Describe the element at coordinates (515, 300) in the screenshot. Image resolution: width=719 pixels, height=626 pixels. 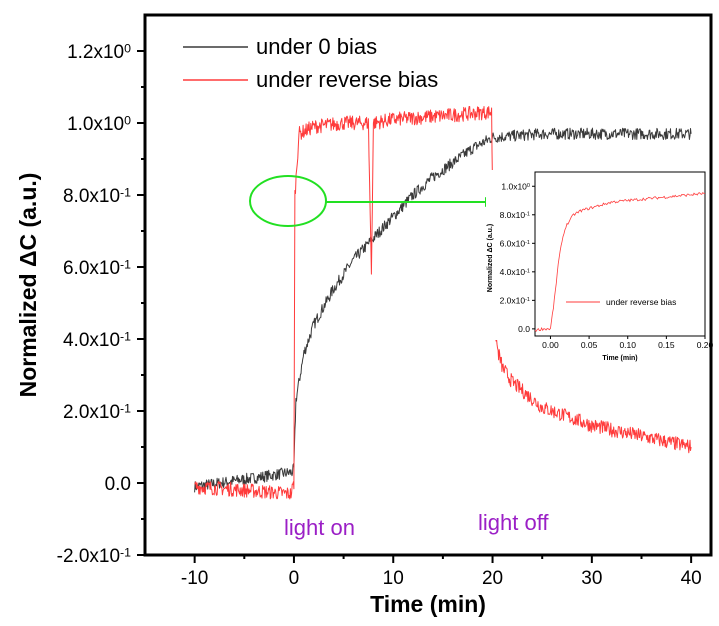
I see `inset-y-tick-label: 2.0x10⁻¹` at that location.